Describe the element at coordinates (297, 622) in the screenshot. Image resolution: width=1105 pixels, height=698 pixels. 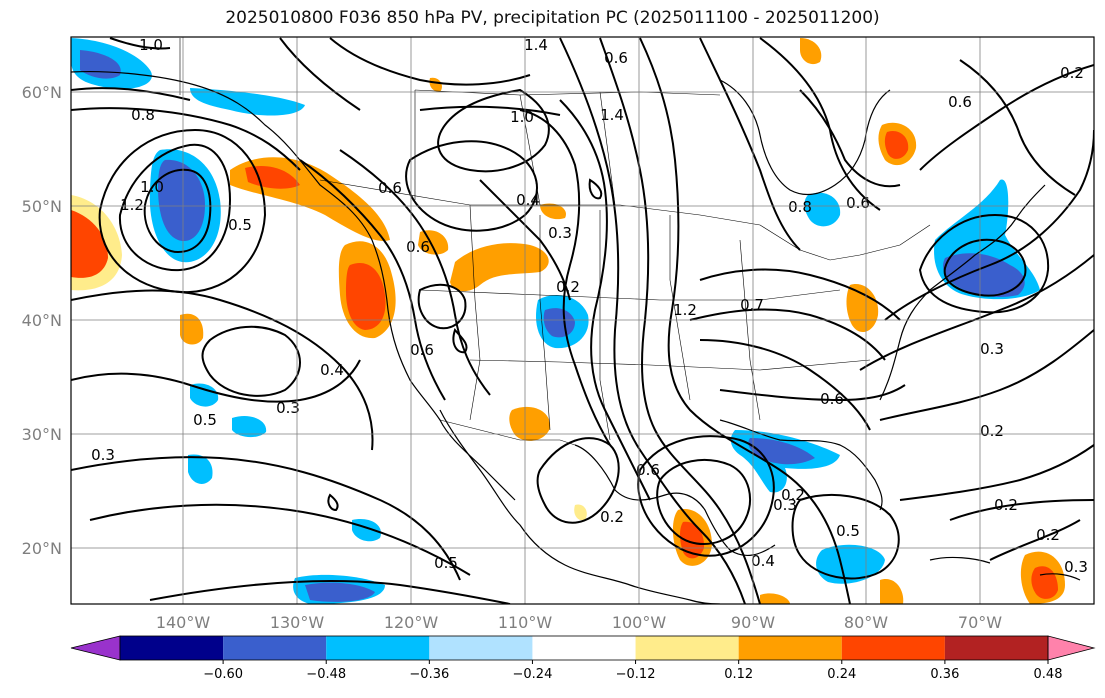
I see `lon-label-130: 130°W` at that location.